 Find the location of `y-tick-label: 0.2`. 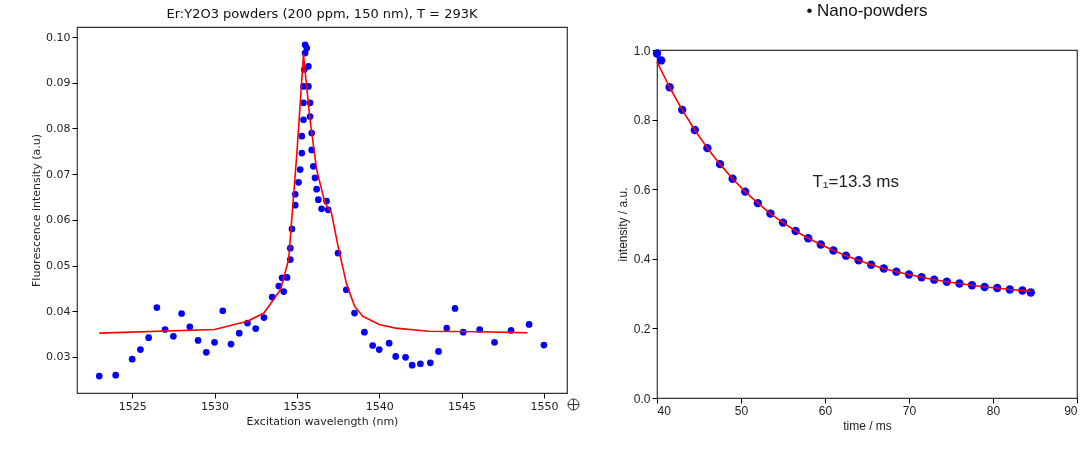

y-tick-label: 0.2 is located at coordinates (642, 328).